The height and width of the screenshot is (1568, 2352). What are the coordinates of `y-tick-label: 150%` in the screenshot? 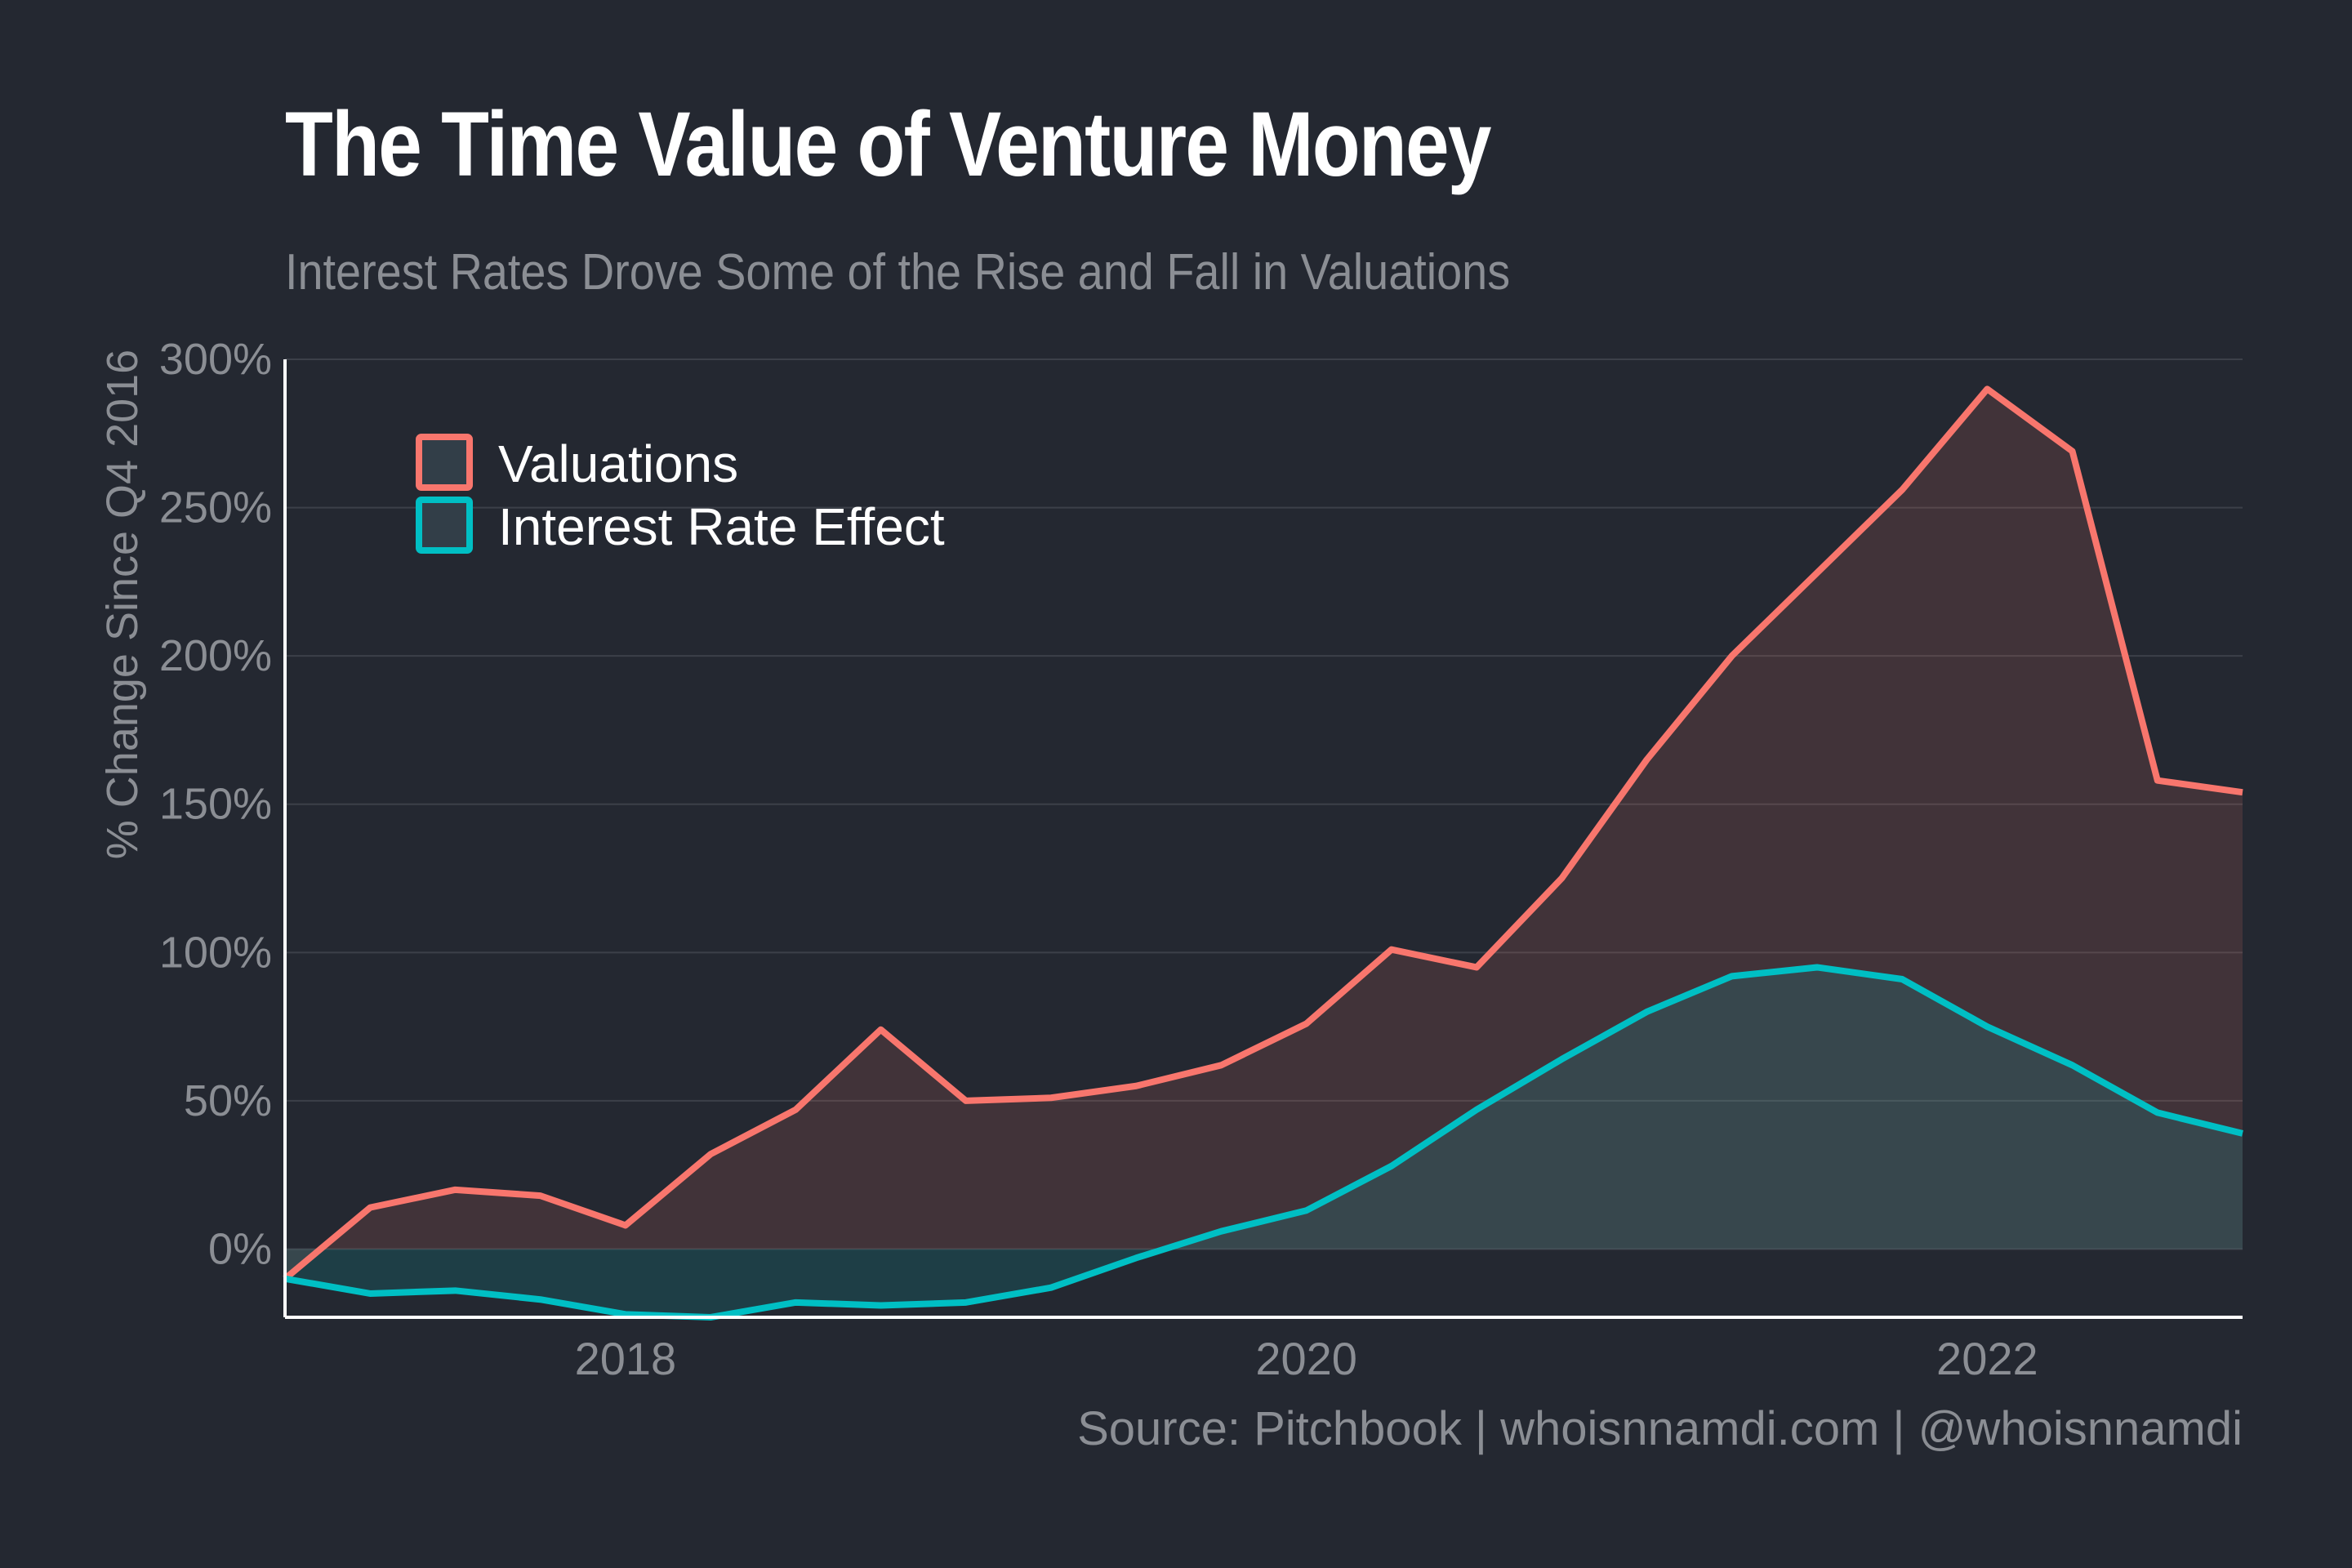 It's located at (216, 804).